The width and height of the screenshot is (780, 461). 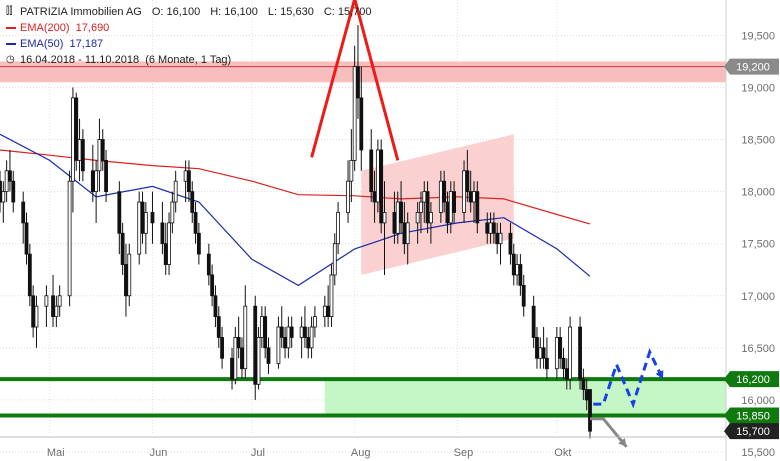 I want to click on price-tag-label: 19,200, so click(x=753, y=68).